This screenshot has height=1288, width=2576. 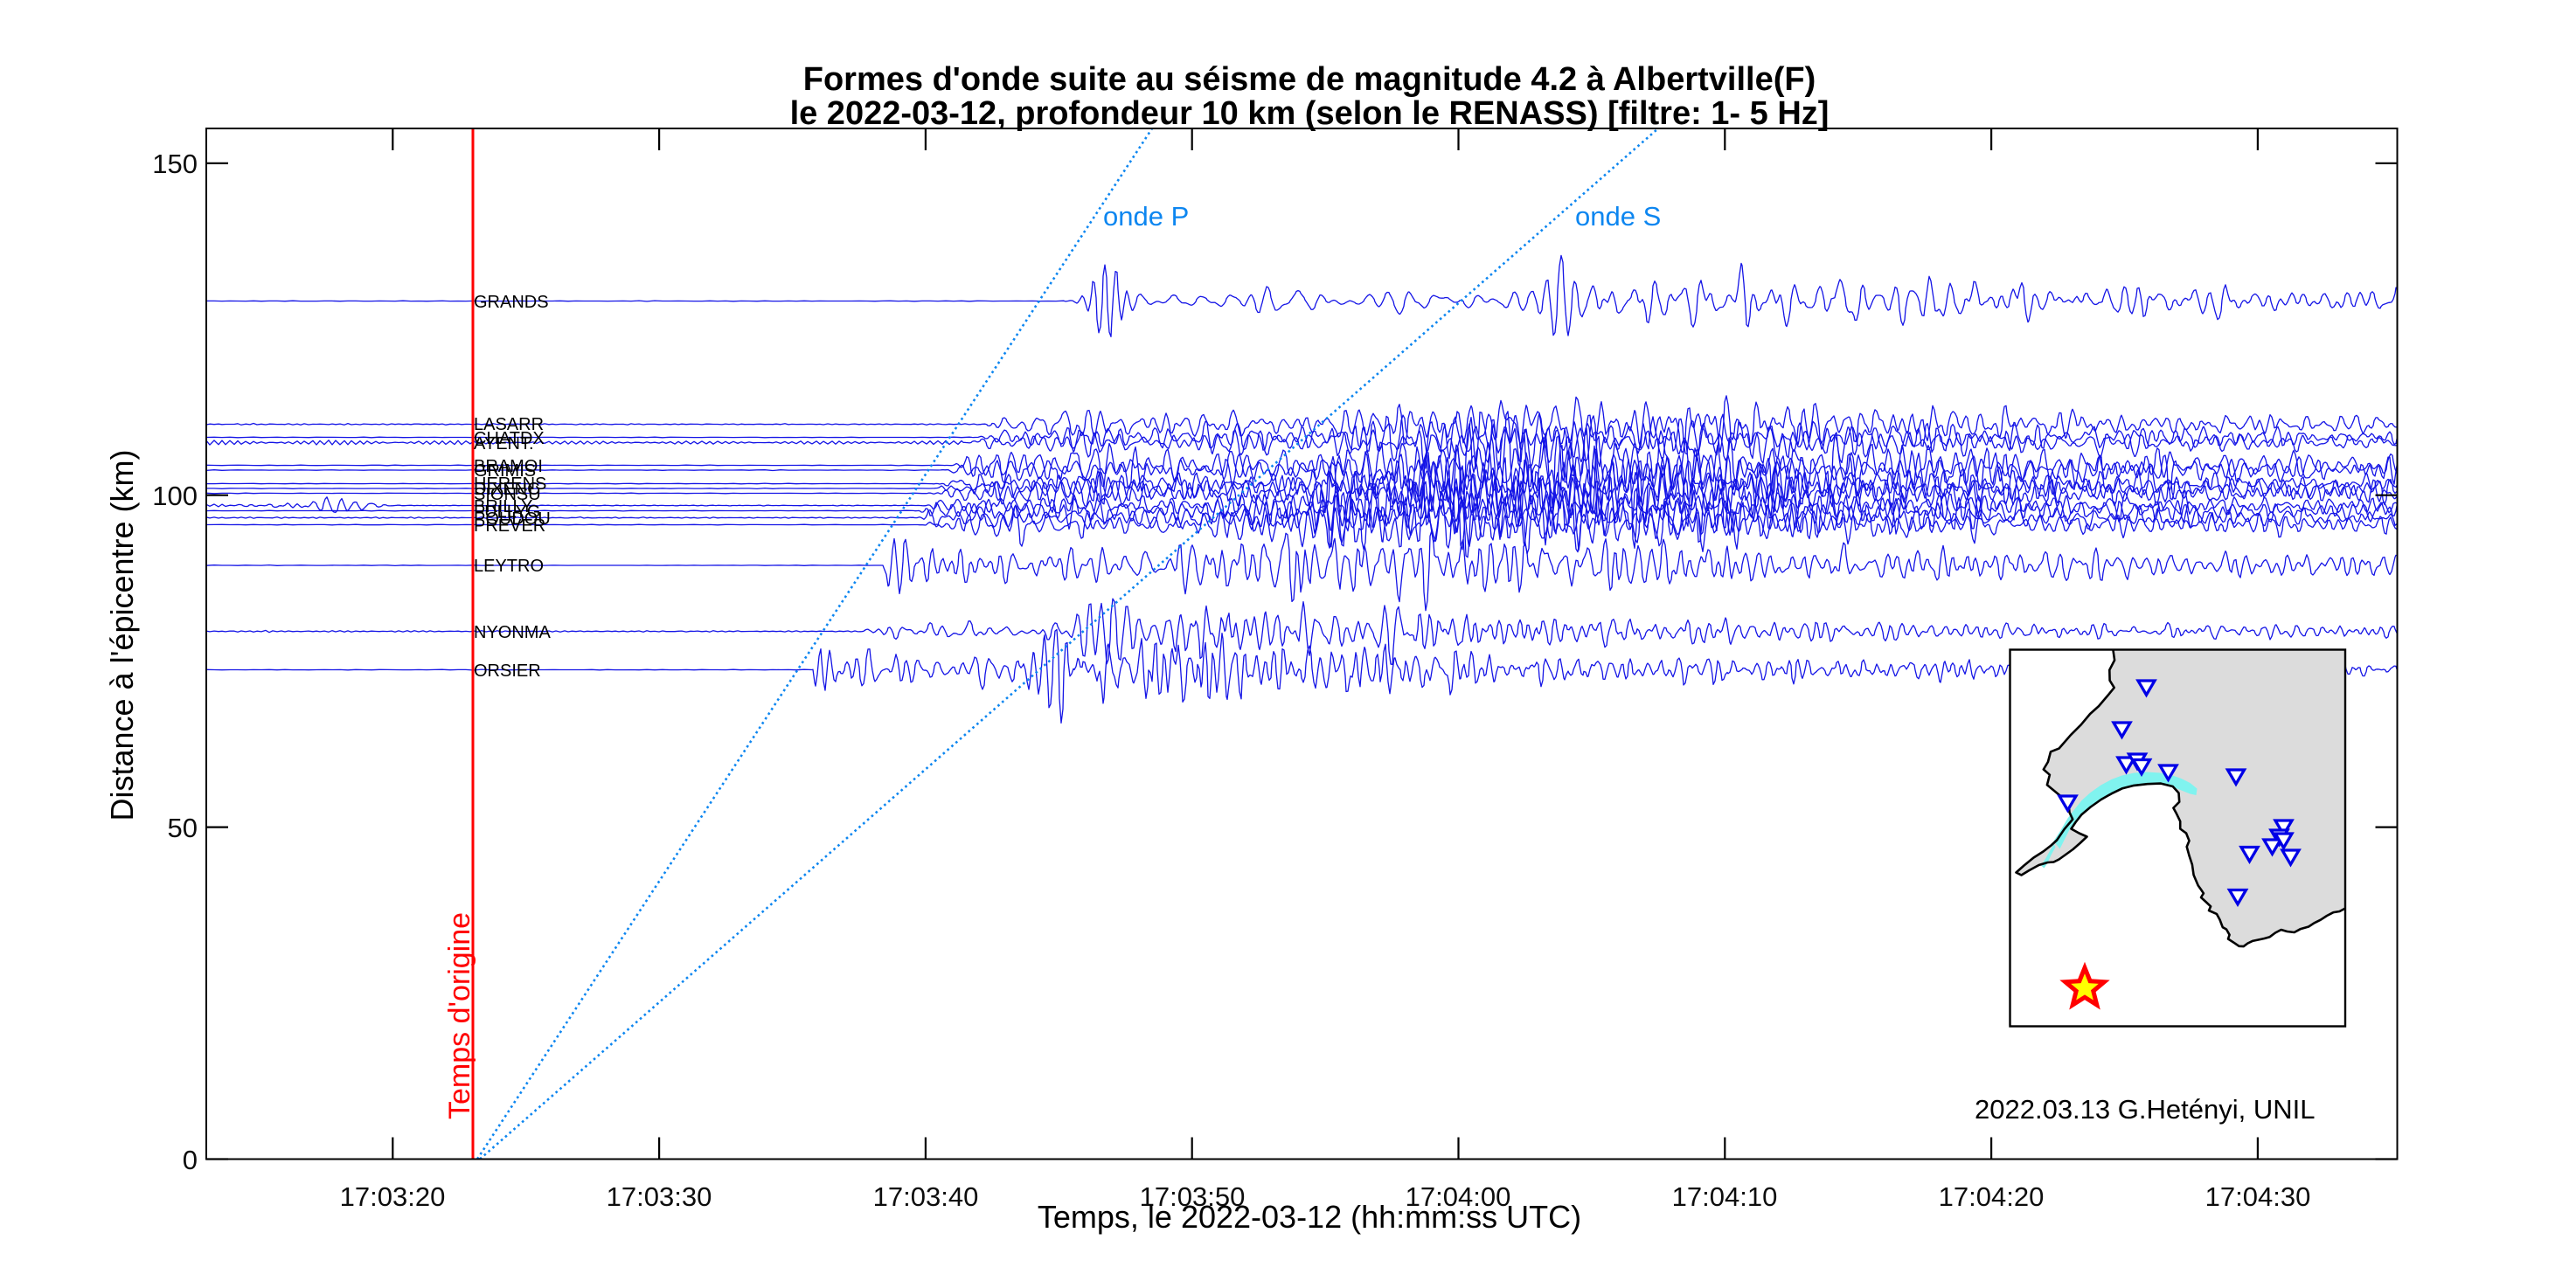 What do you see at coordinates (122, 635) in the screenshot?
I see `svg-text: Distance à l'épicentre (km)` at bounding box center [122, 635].